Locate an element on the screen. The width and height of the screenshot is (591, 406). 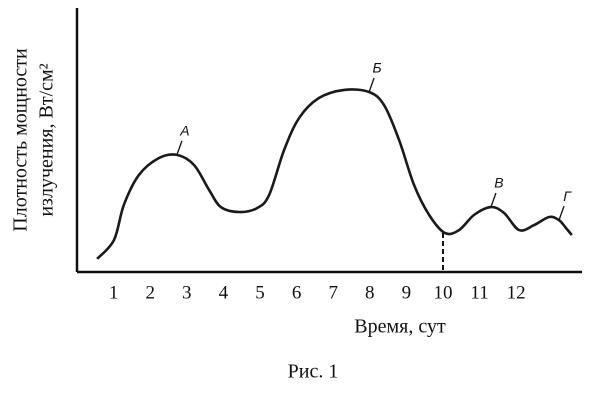
x-tick-label: 5 is located at coordinates (260, 292).